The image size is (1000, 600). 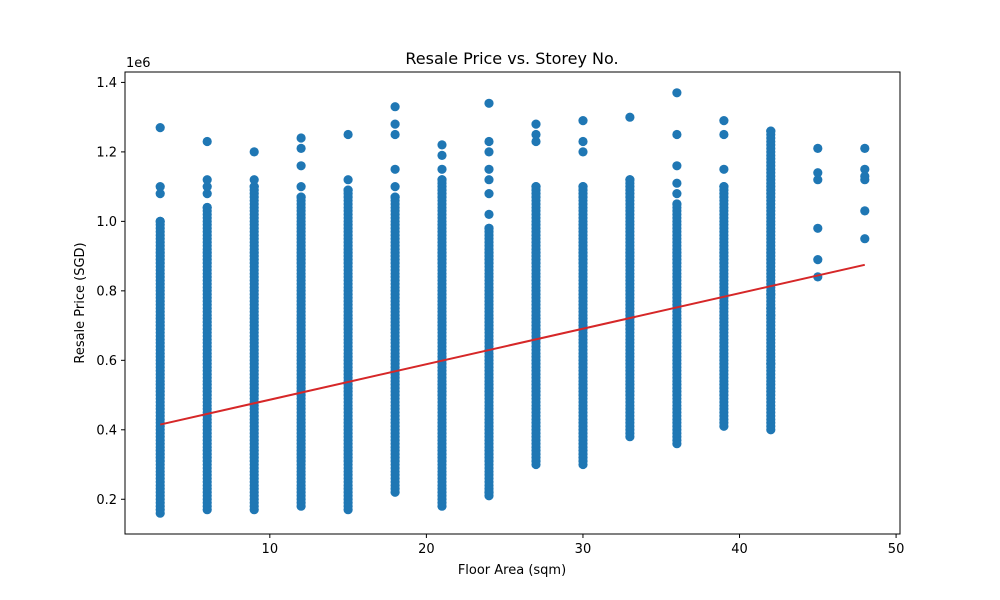 I want to click on y-axis-ticks: 0.2 0.4 0.6 0.8 1.0 1.2 1.4, so click(x=110, y=292).